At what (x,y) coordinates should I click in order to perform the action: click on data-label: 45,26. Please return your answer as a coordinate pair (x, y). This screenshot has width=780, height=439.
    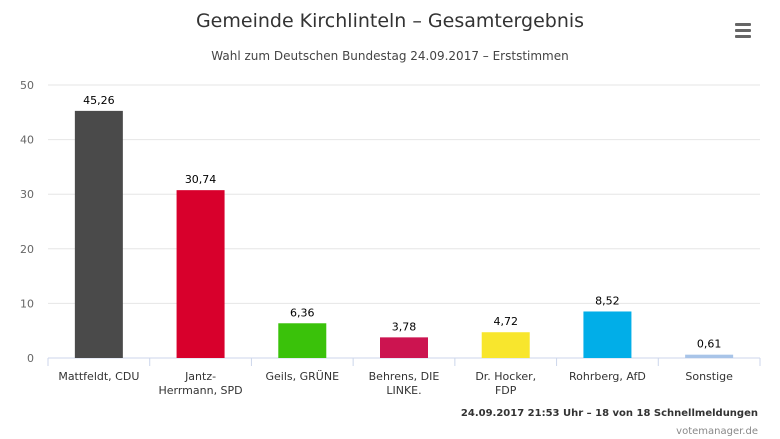
    Looking at the image, I should click on (99, 100).